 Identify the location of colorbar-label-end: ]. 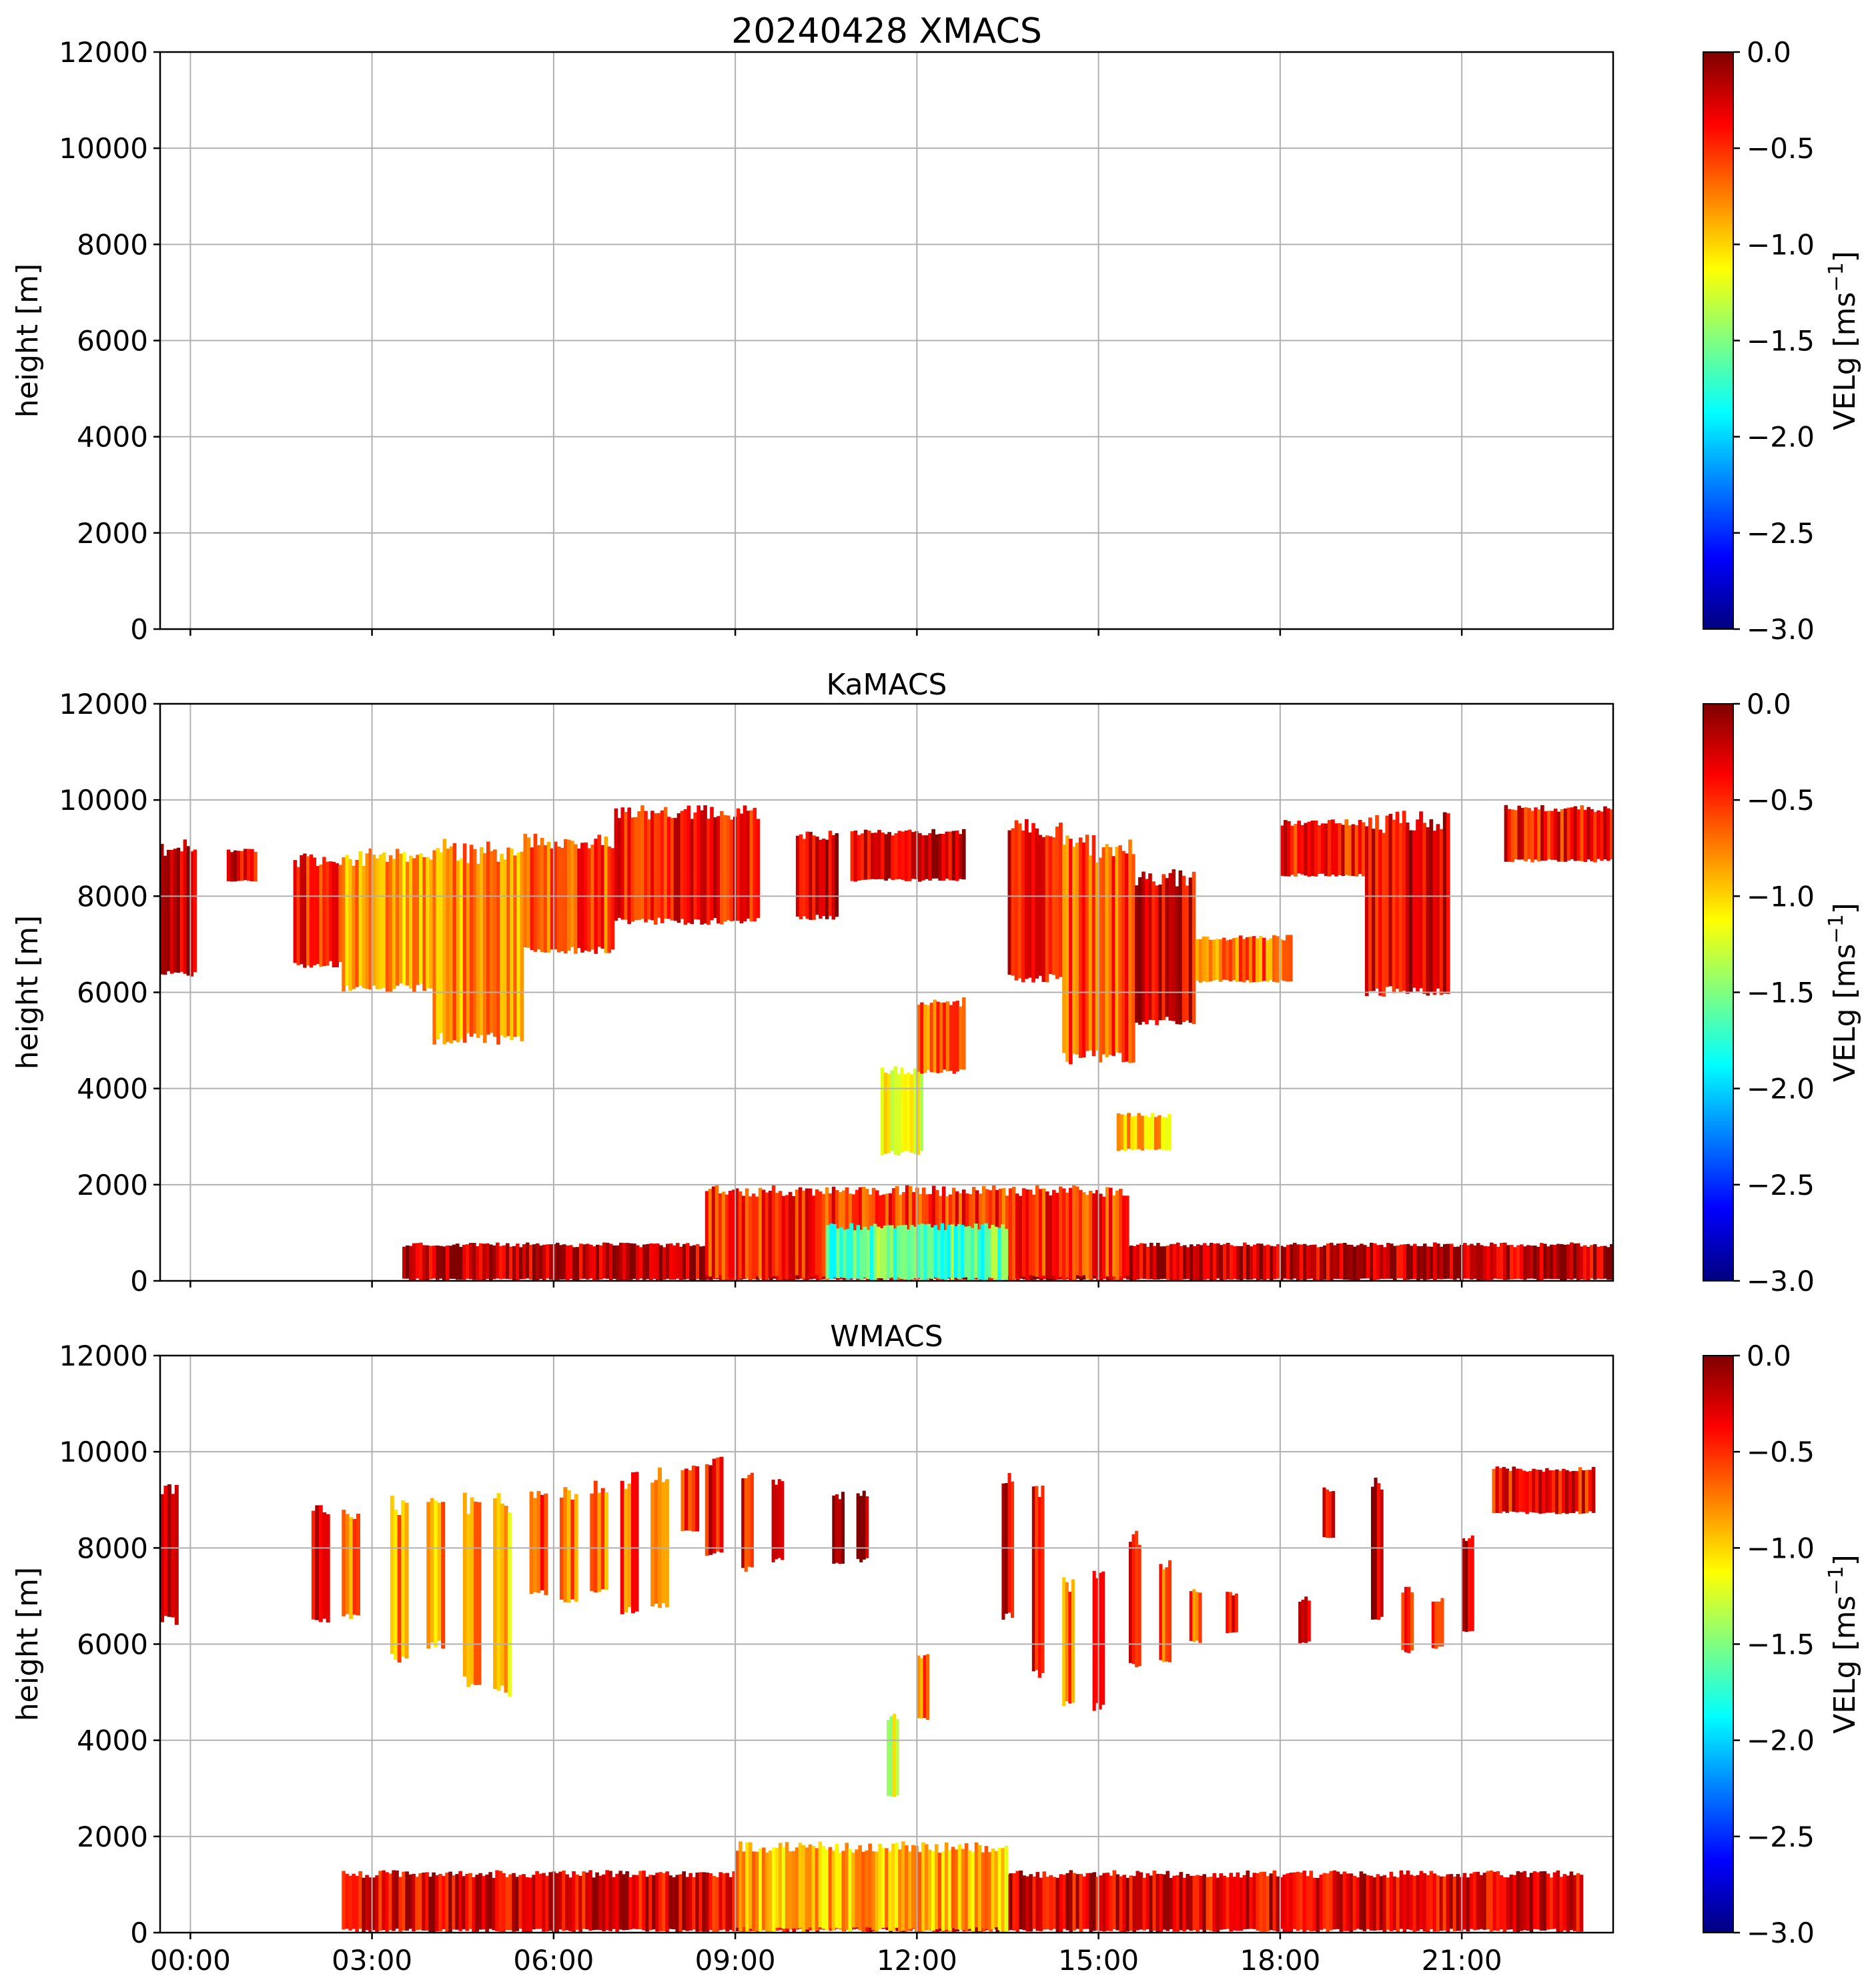
(1845, 908).